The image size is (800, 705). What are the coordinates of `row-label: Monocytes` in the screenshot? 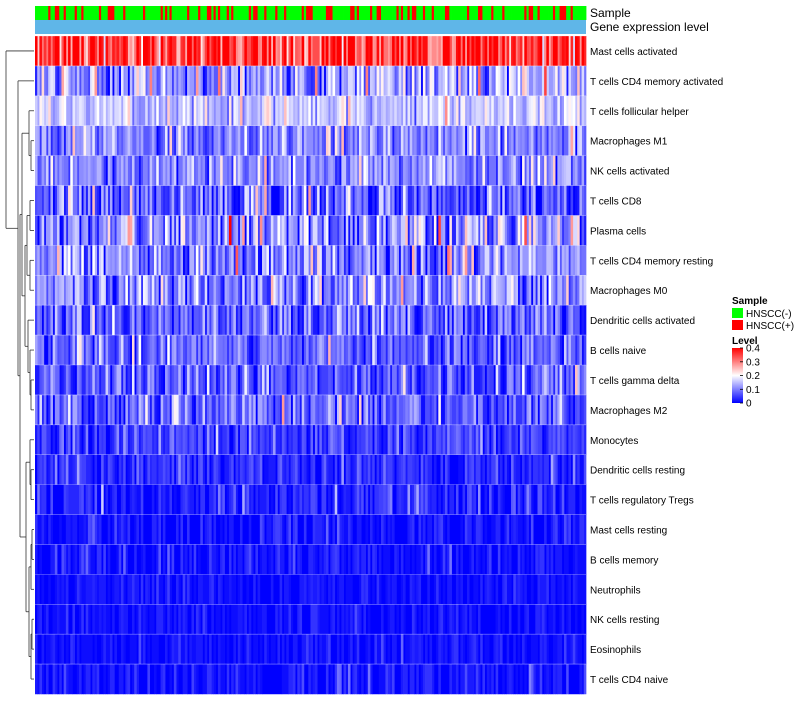 It's located at (614, 441).